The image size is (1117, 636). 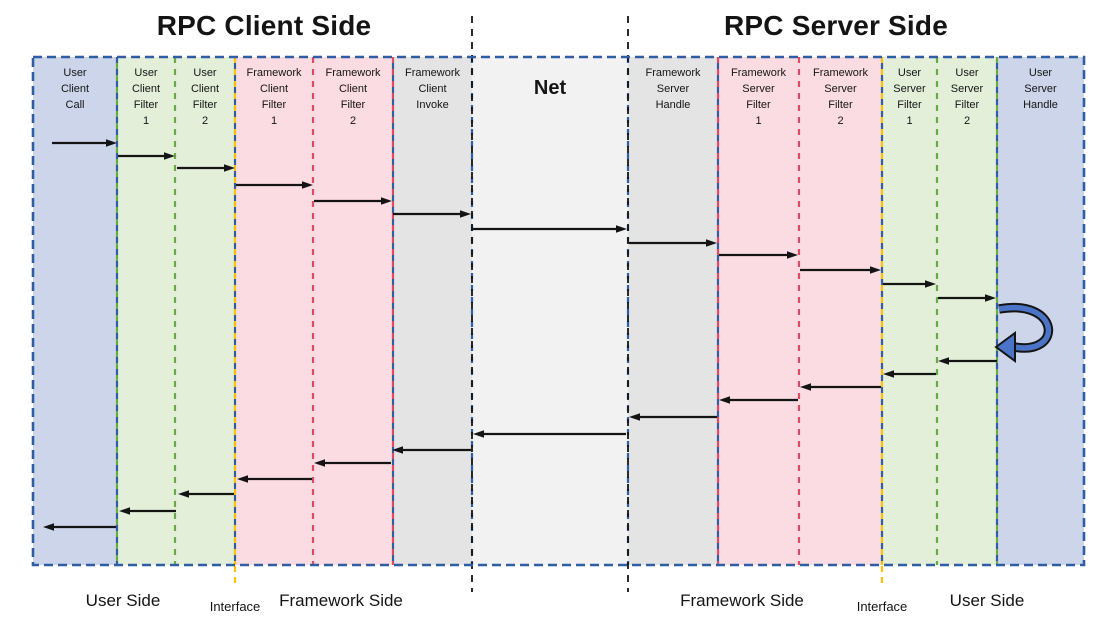 What do you see at coordinates (882, 606) in the screenshot?
I see `bottom-label-server-interface: Interface` at bounding box center [882, 606].